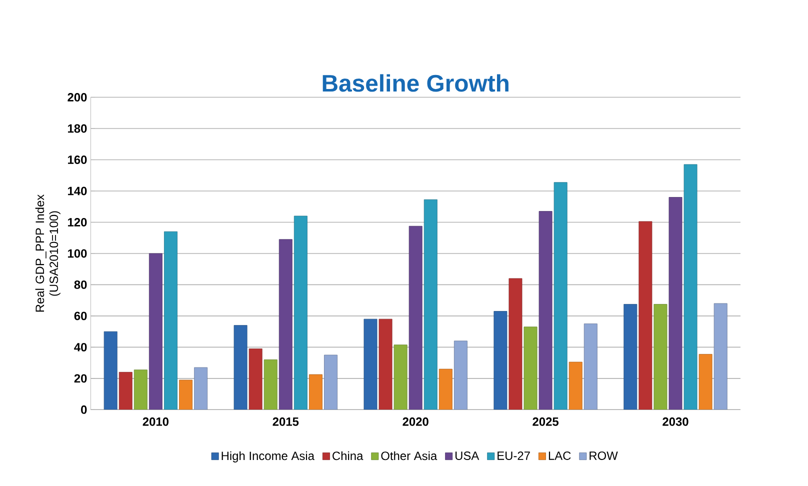 The width and height of the screenshot is (808, 486). What do you see at coordinates (285, 421) in the screenshot?
I see `x-tick-label: 2015` at bounding box center [285, 421].